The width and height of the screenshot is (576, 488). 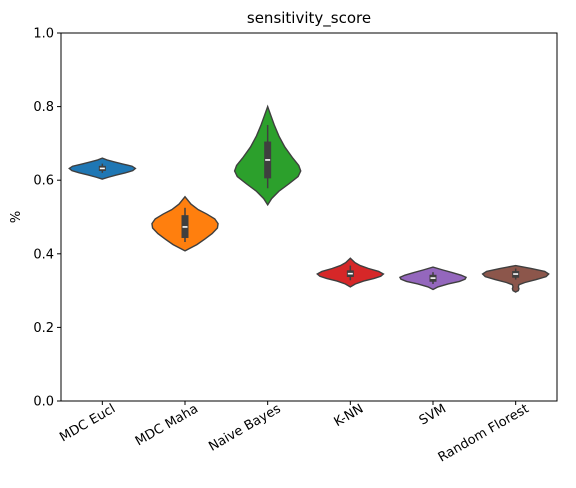 I want to click on y-tick-label: 0.0, so click(x=43, y=402).